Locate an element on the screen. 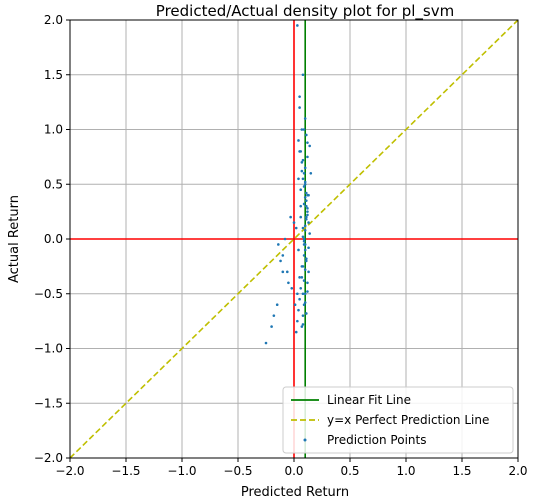 This screenshot has width=546, height=501. legend-label: Linear Fit Line is located at coordinates (369, 400).